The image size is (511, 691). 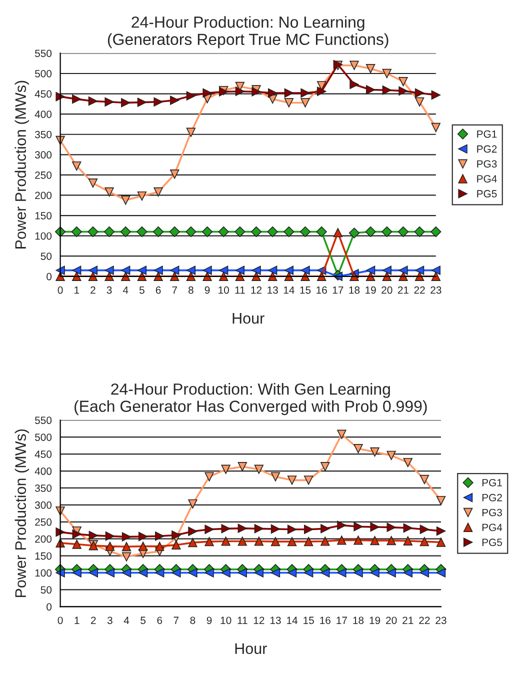 What do you see at coordinates (250, 399) in the screenshot?
I see `chart-title: 24-Hour Production: With Gen Learning (Each Generator Has Converged with Prob 0.999)` at bounding box center [250, 399].